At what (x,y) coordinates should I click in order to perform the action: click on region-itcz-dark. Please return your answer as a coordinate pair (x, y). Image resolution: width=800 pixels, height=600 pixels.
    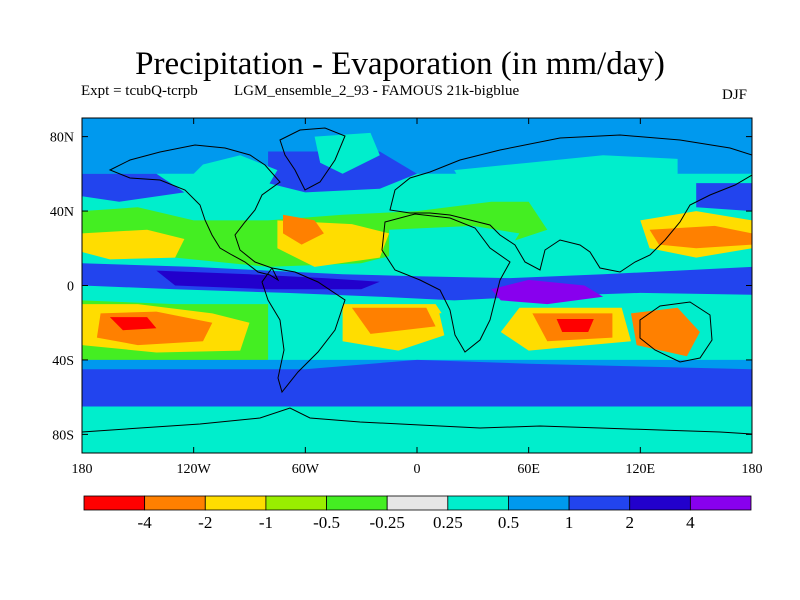
    Looking at the image, I should click on (268, 280).